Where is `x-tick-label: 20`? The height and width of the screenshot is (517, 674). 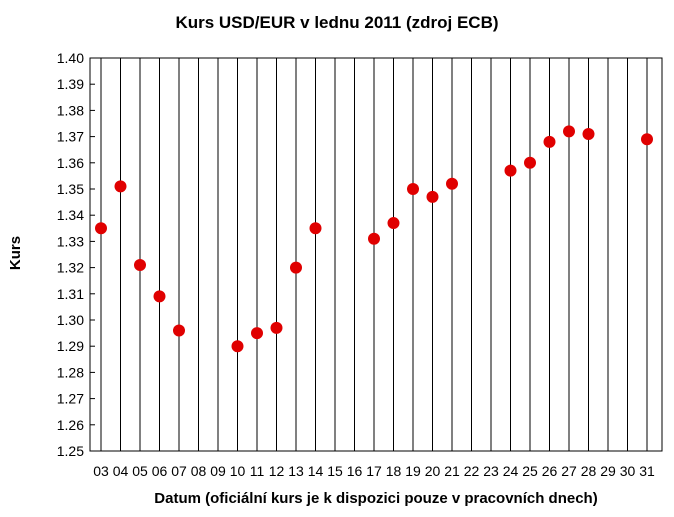
x-tick-label: 20 is located at coordinates (433, 471).